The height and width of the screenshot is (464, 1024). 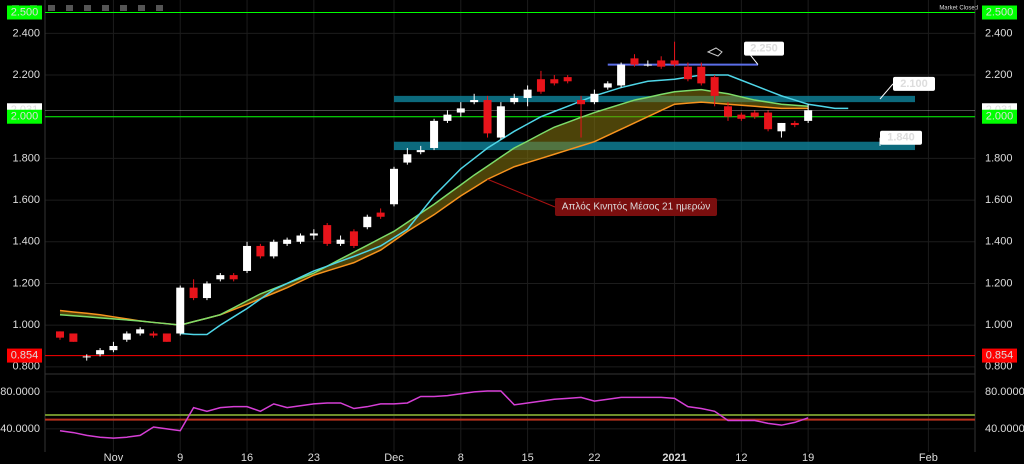 What do you see at coordinates (999, 367) in the screenshot?
I see `y-tick-label-right: 0.800` at bounding box center [999, 367].